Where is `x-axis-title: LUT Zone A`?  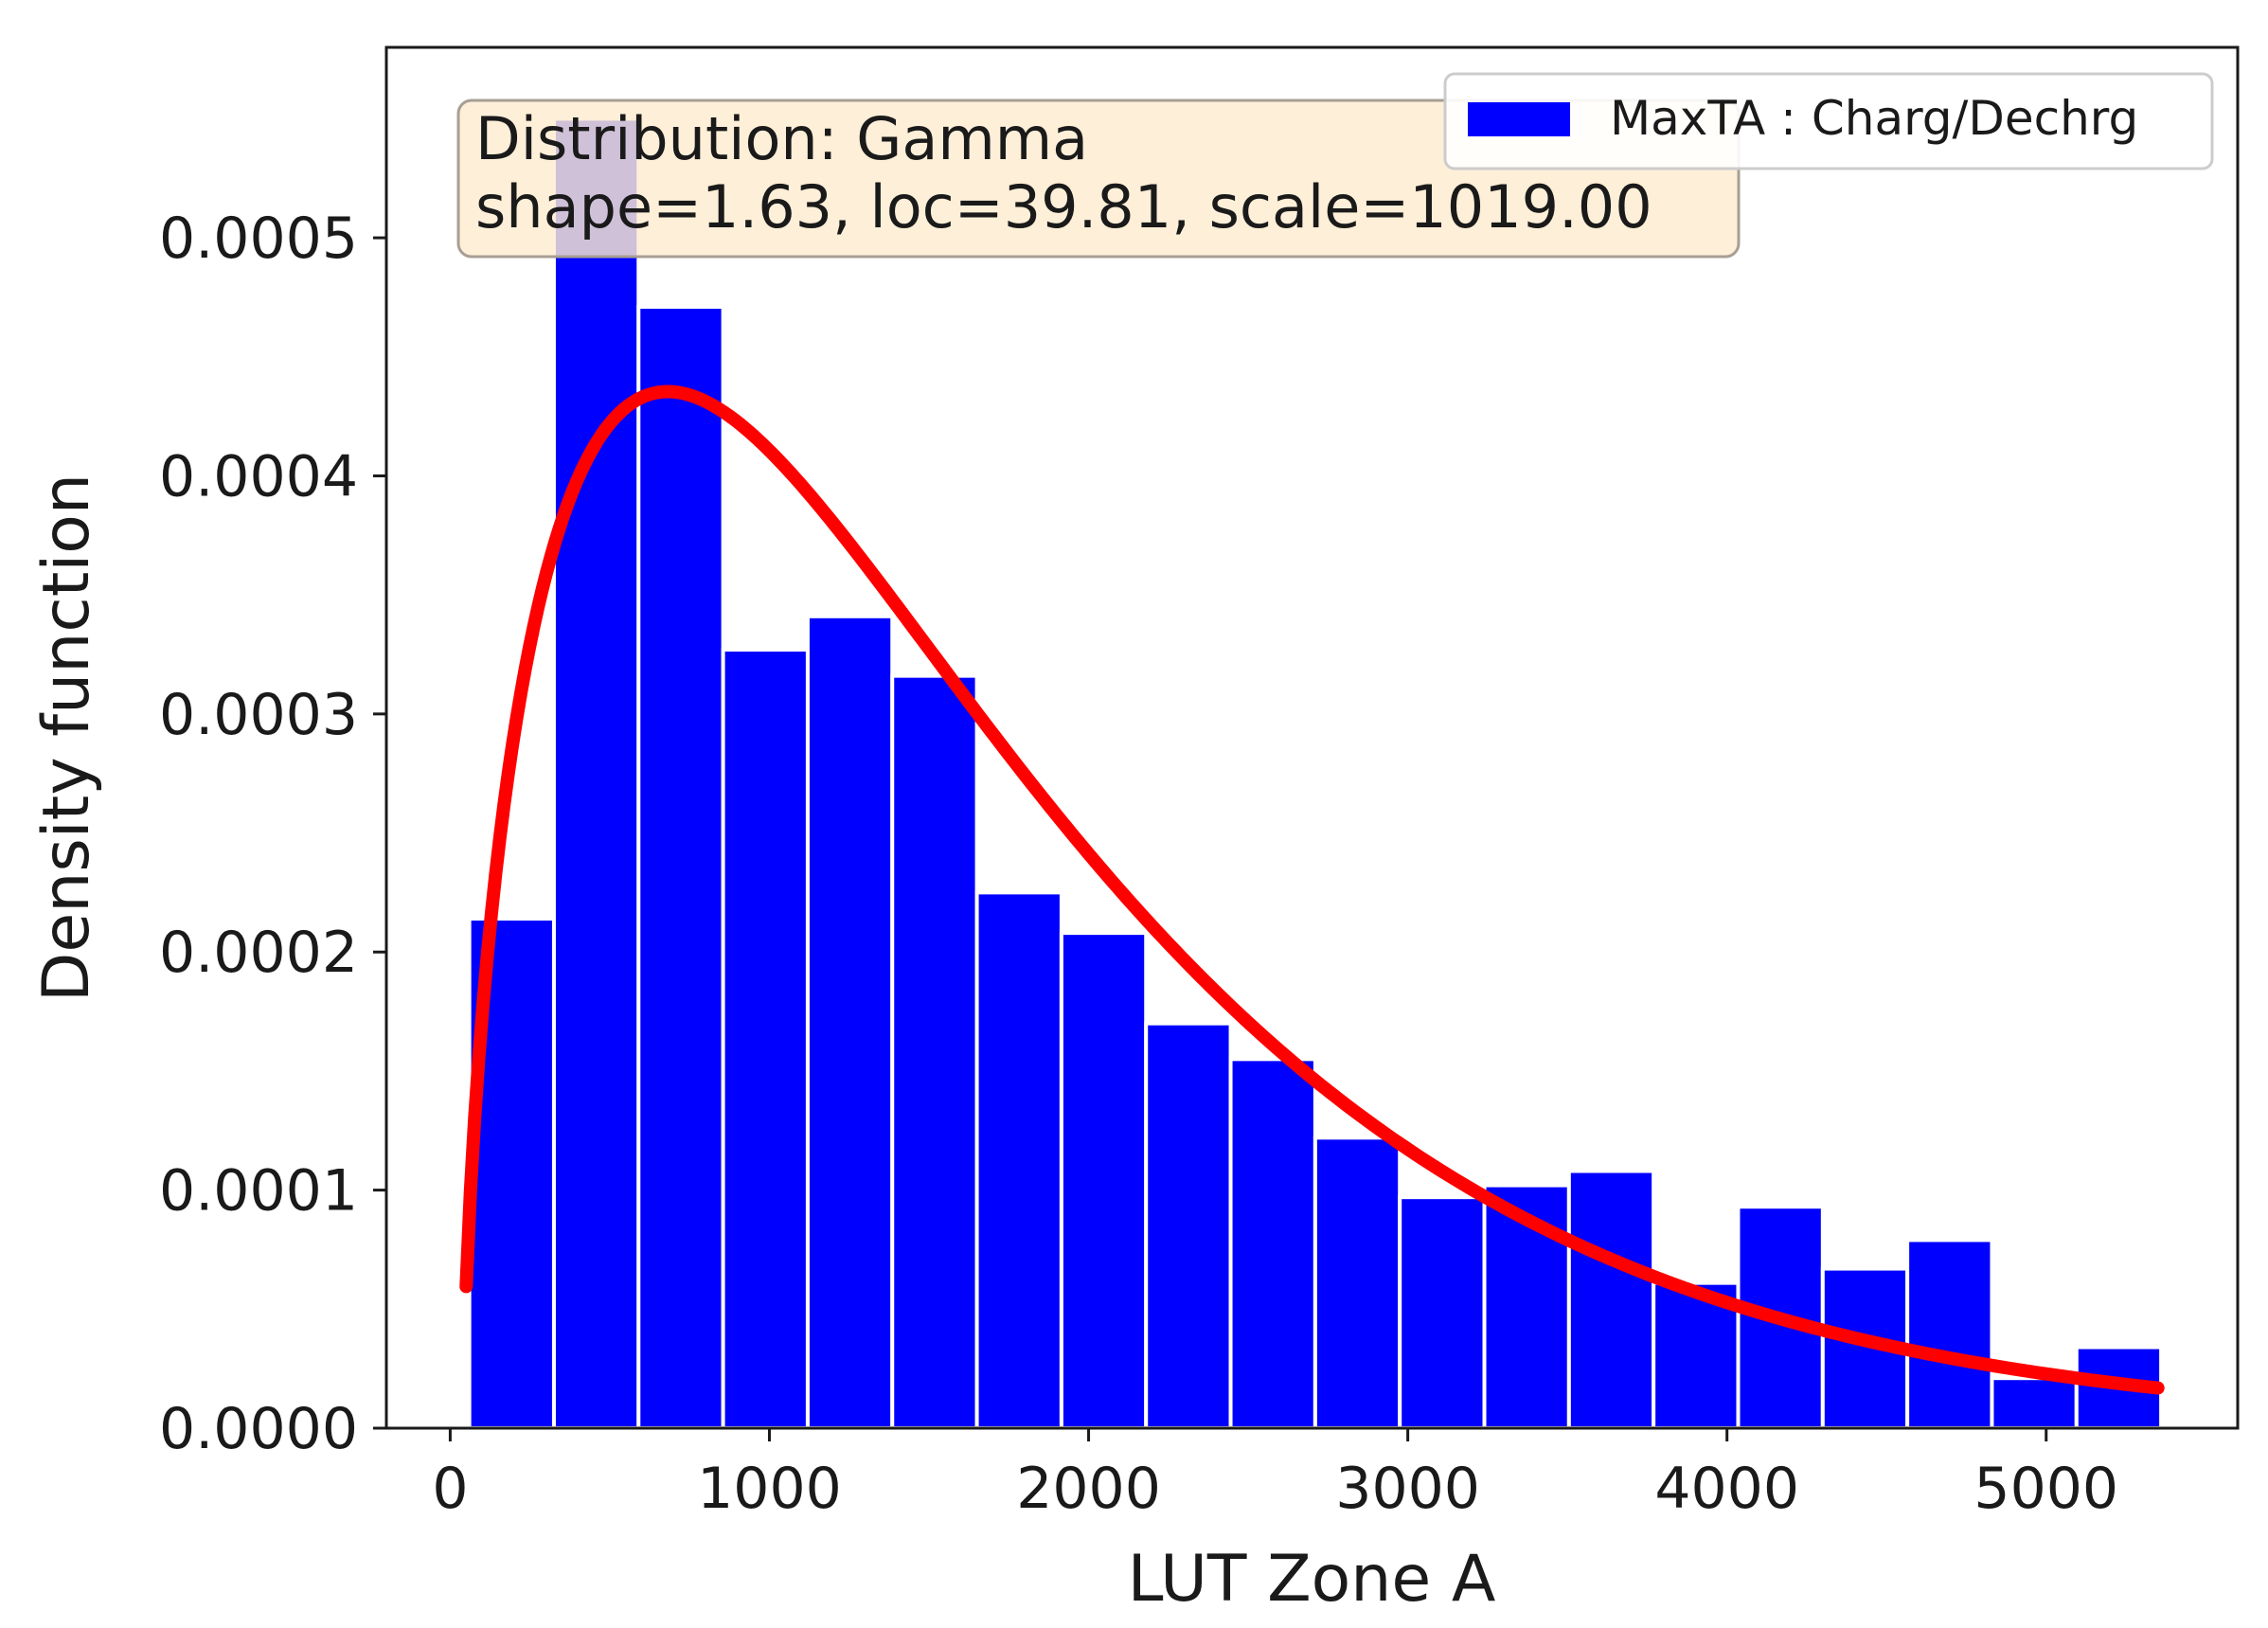 x-axis-title: LUT Zone A is located at coordinates (1312, 1579).